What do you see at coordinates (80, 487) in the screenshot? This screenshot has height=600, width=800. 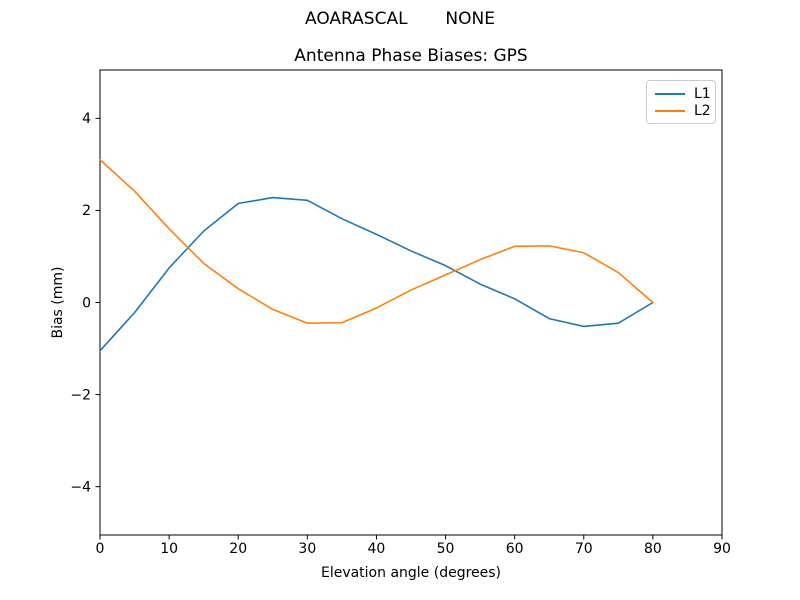 I see `y-tick-label: −4` at bounding box center [80, 487].